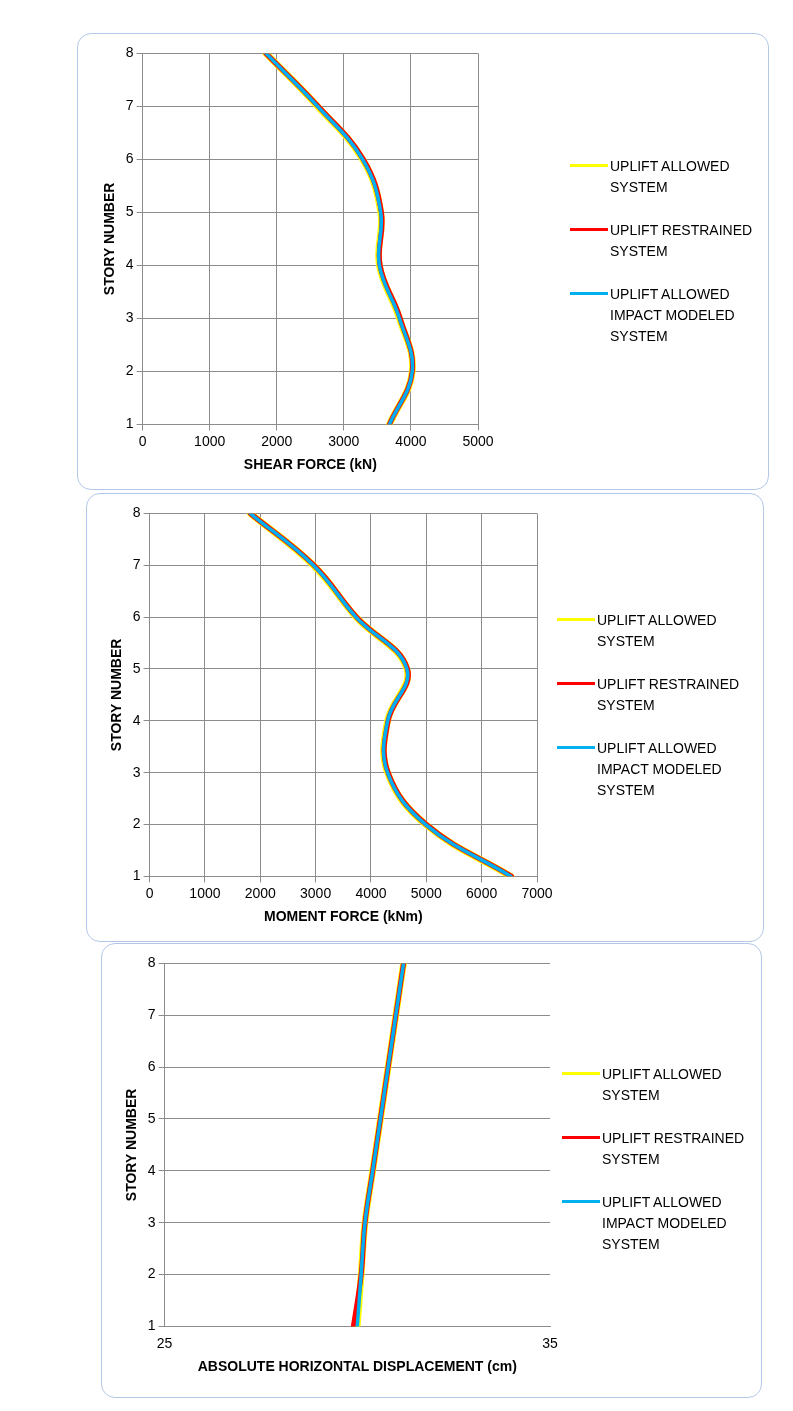  What do you see at coordinates (357, 1366) in the screenshot?
I see `x-axis-title: ABSOLUTE HORIZONTAL DISPLACEMENT (cm)` at bounding box center [357, 1366].